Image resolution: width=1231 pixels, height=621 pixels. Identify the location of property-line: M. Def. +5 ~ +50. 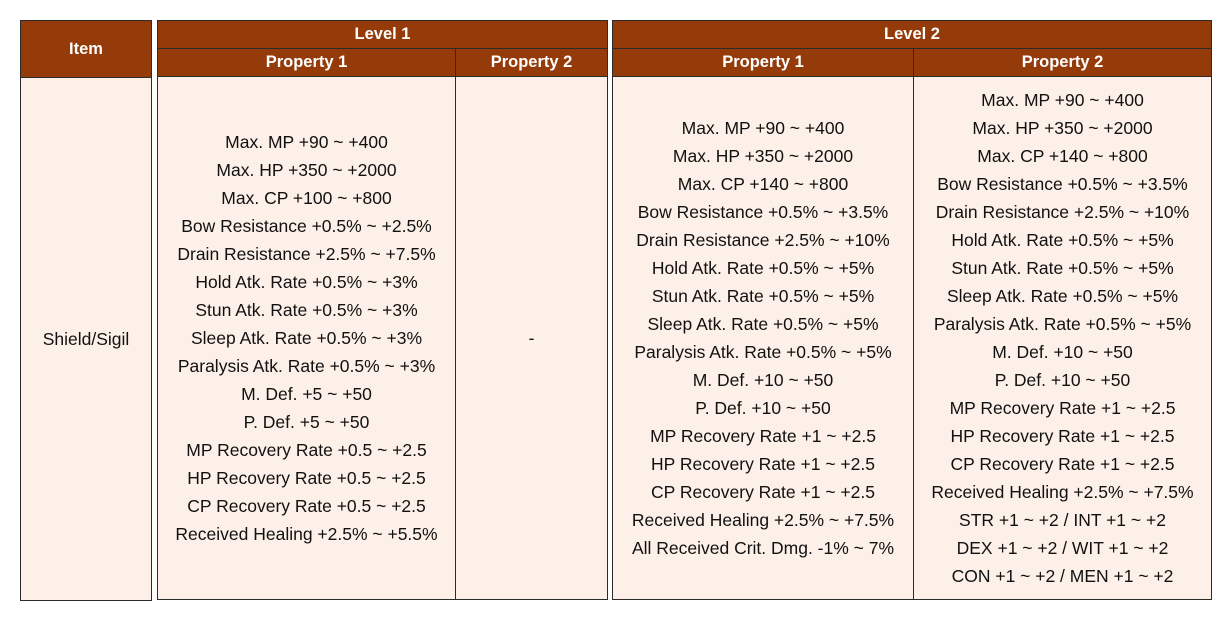
(306, 394).